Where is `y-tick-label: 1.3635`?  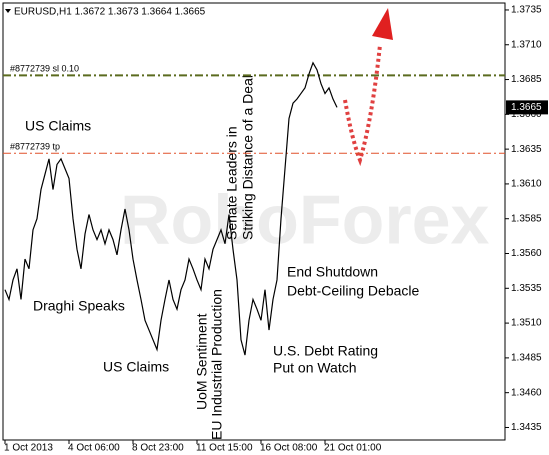 y-tick-label: 1.3635 is located at coordinates (526, 149).